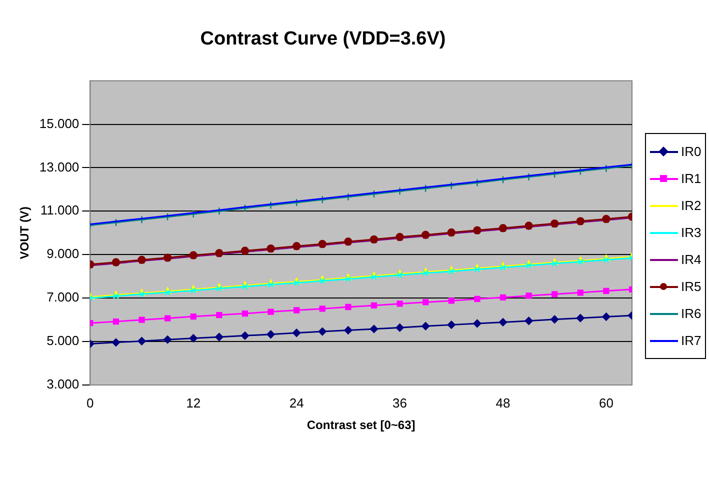  I want to click on legend-label: IR0, so click(691, 151).